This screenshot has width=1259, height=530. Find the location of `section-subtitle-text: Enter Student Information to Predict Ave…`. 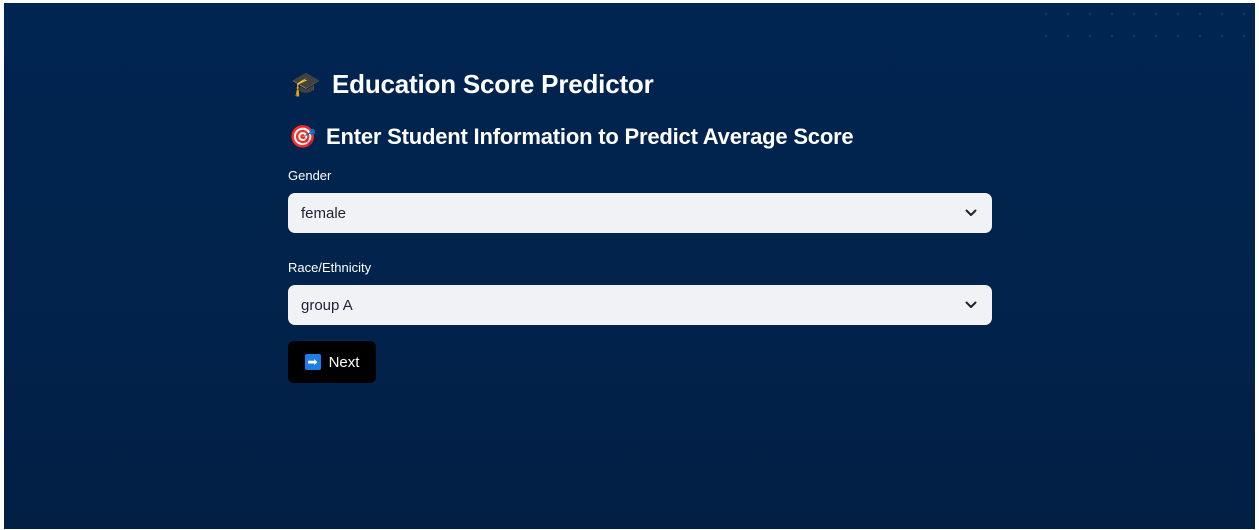

section-subtitle-text: Enter Student Information to Predict Ave… is located at coordinates (590, 136).